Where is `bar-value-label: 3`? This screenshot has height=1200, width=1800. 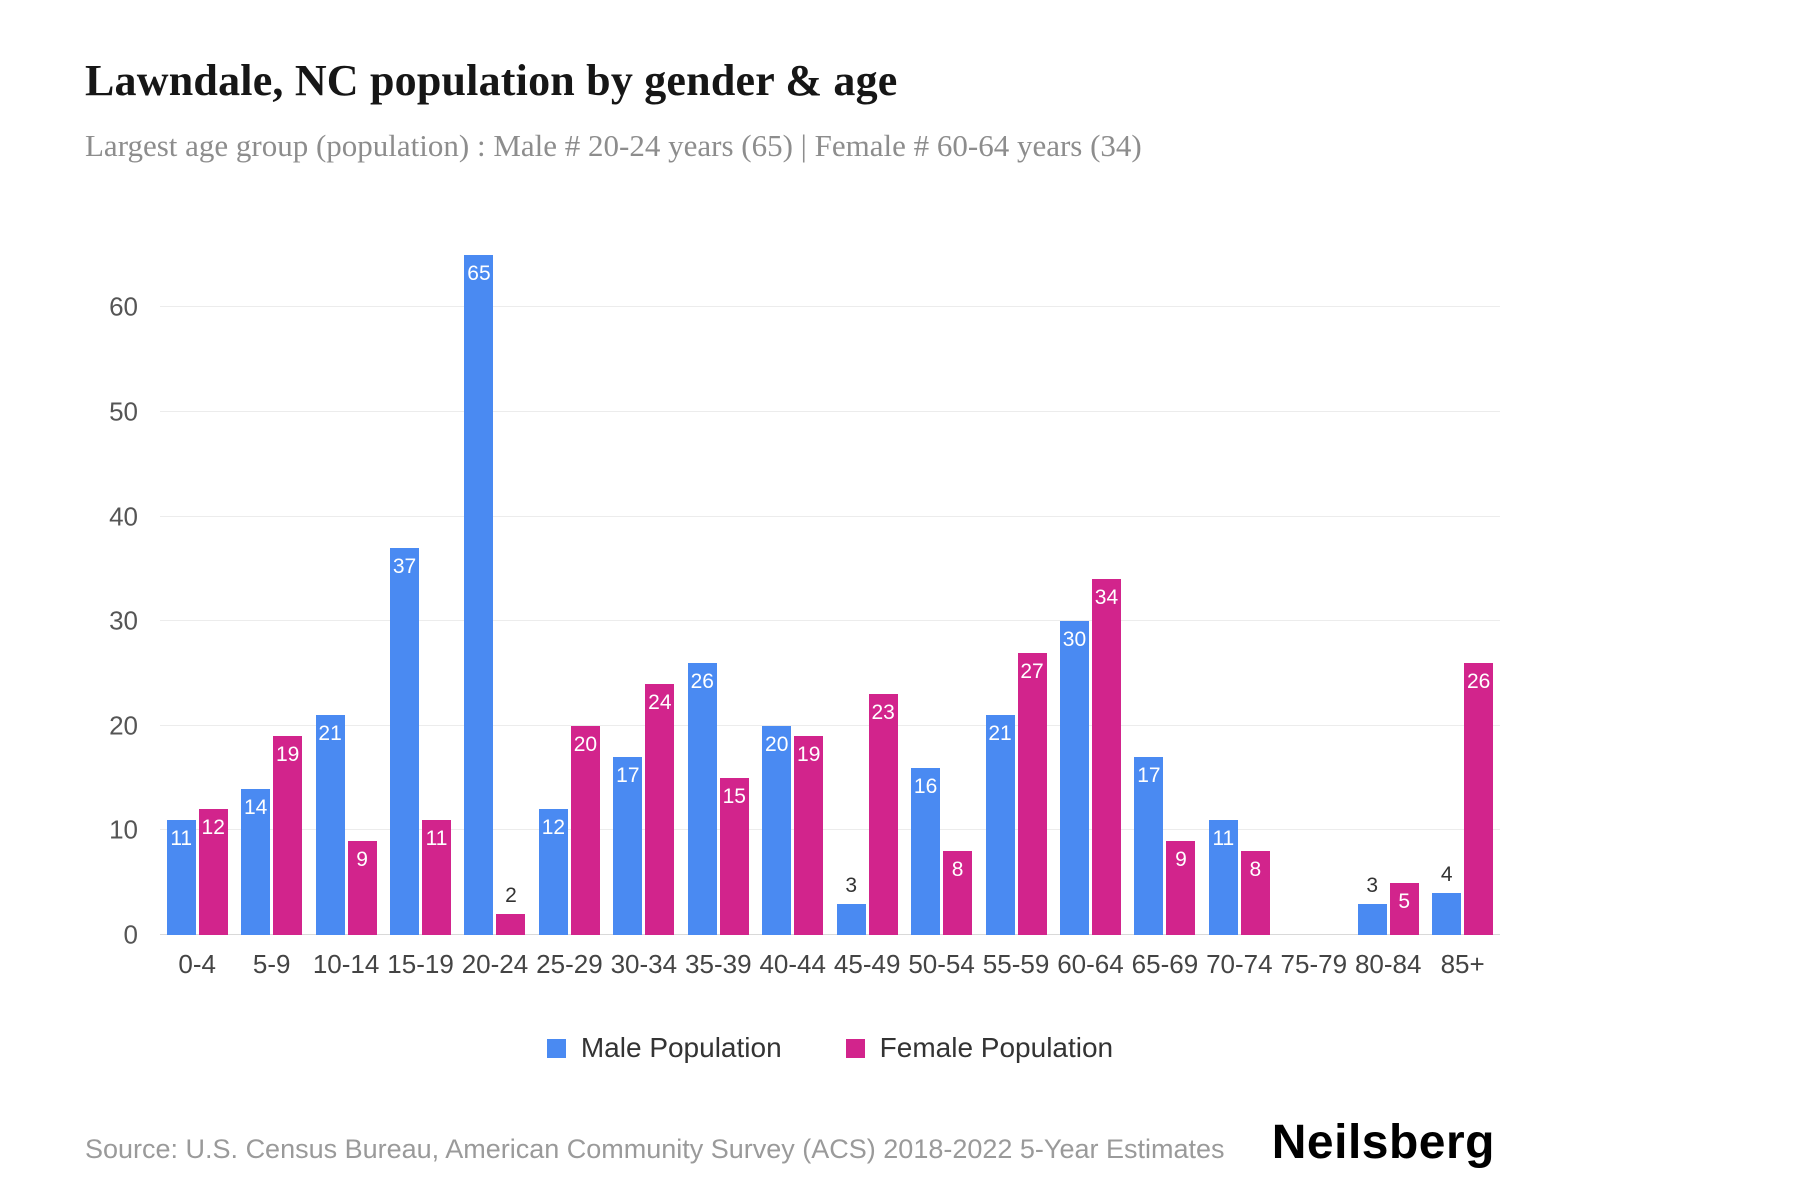 bar-value-label: 3 is located at coordinates (1372, 885).